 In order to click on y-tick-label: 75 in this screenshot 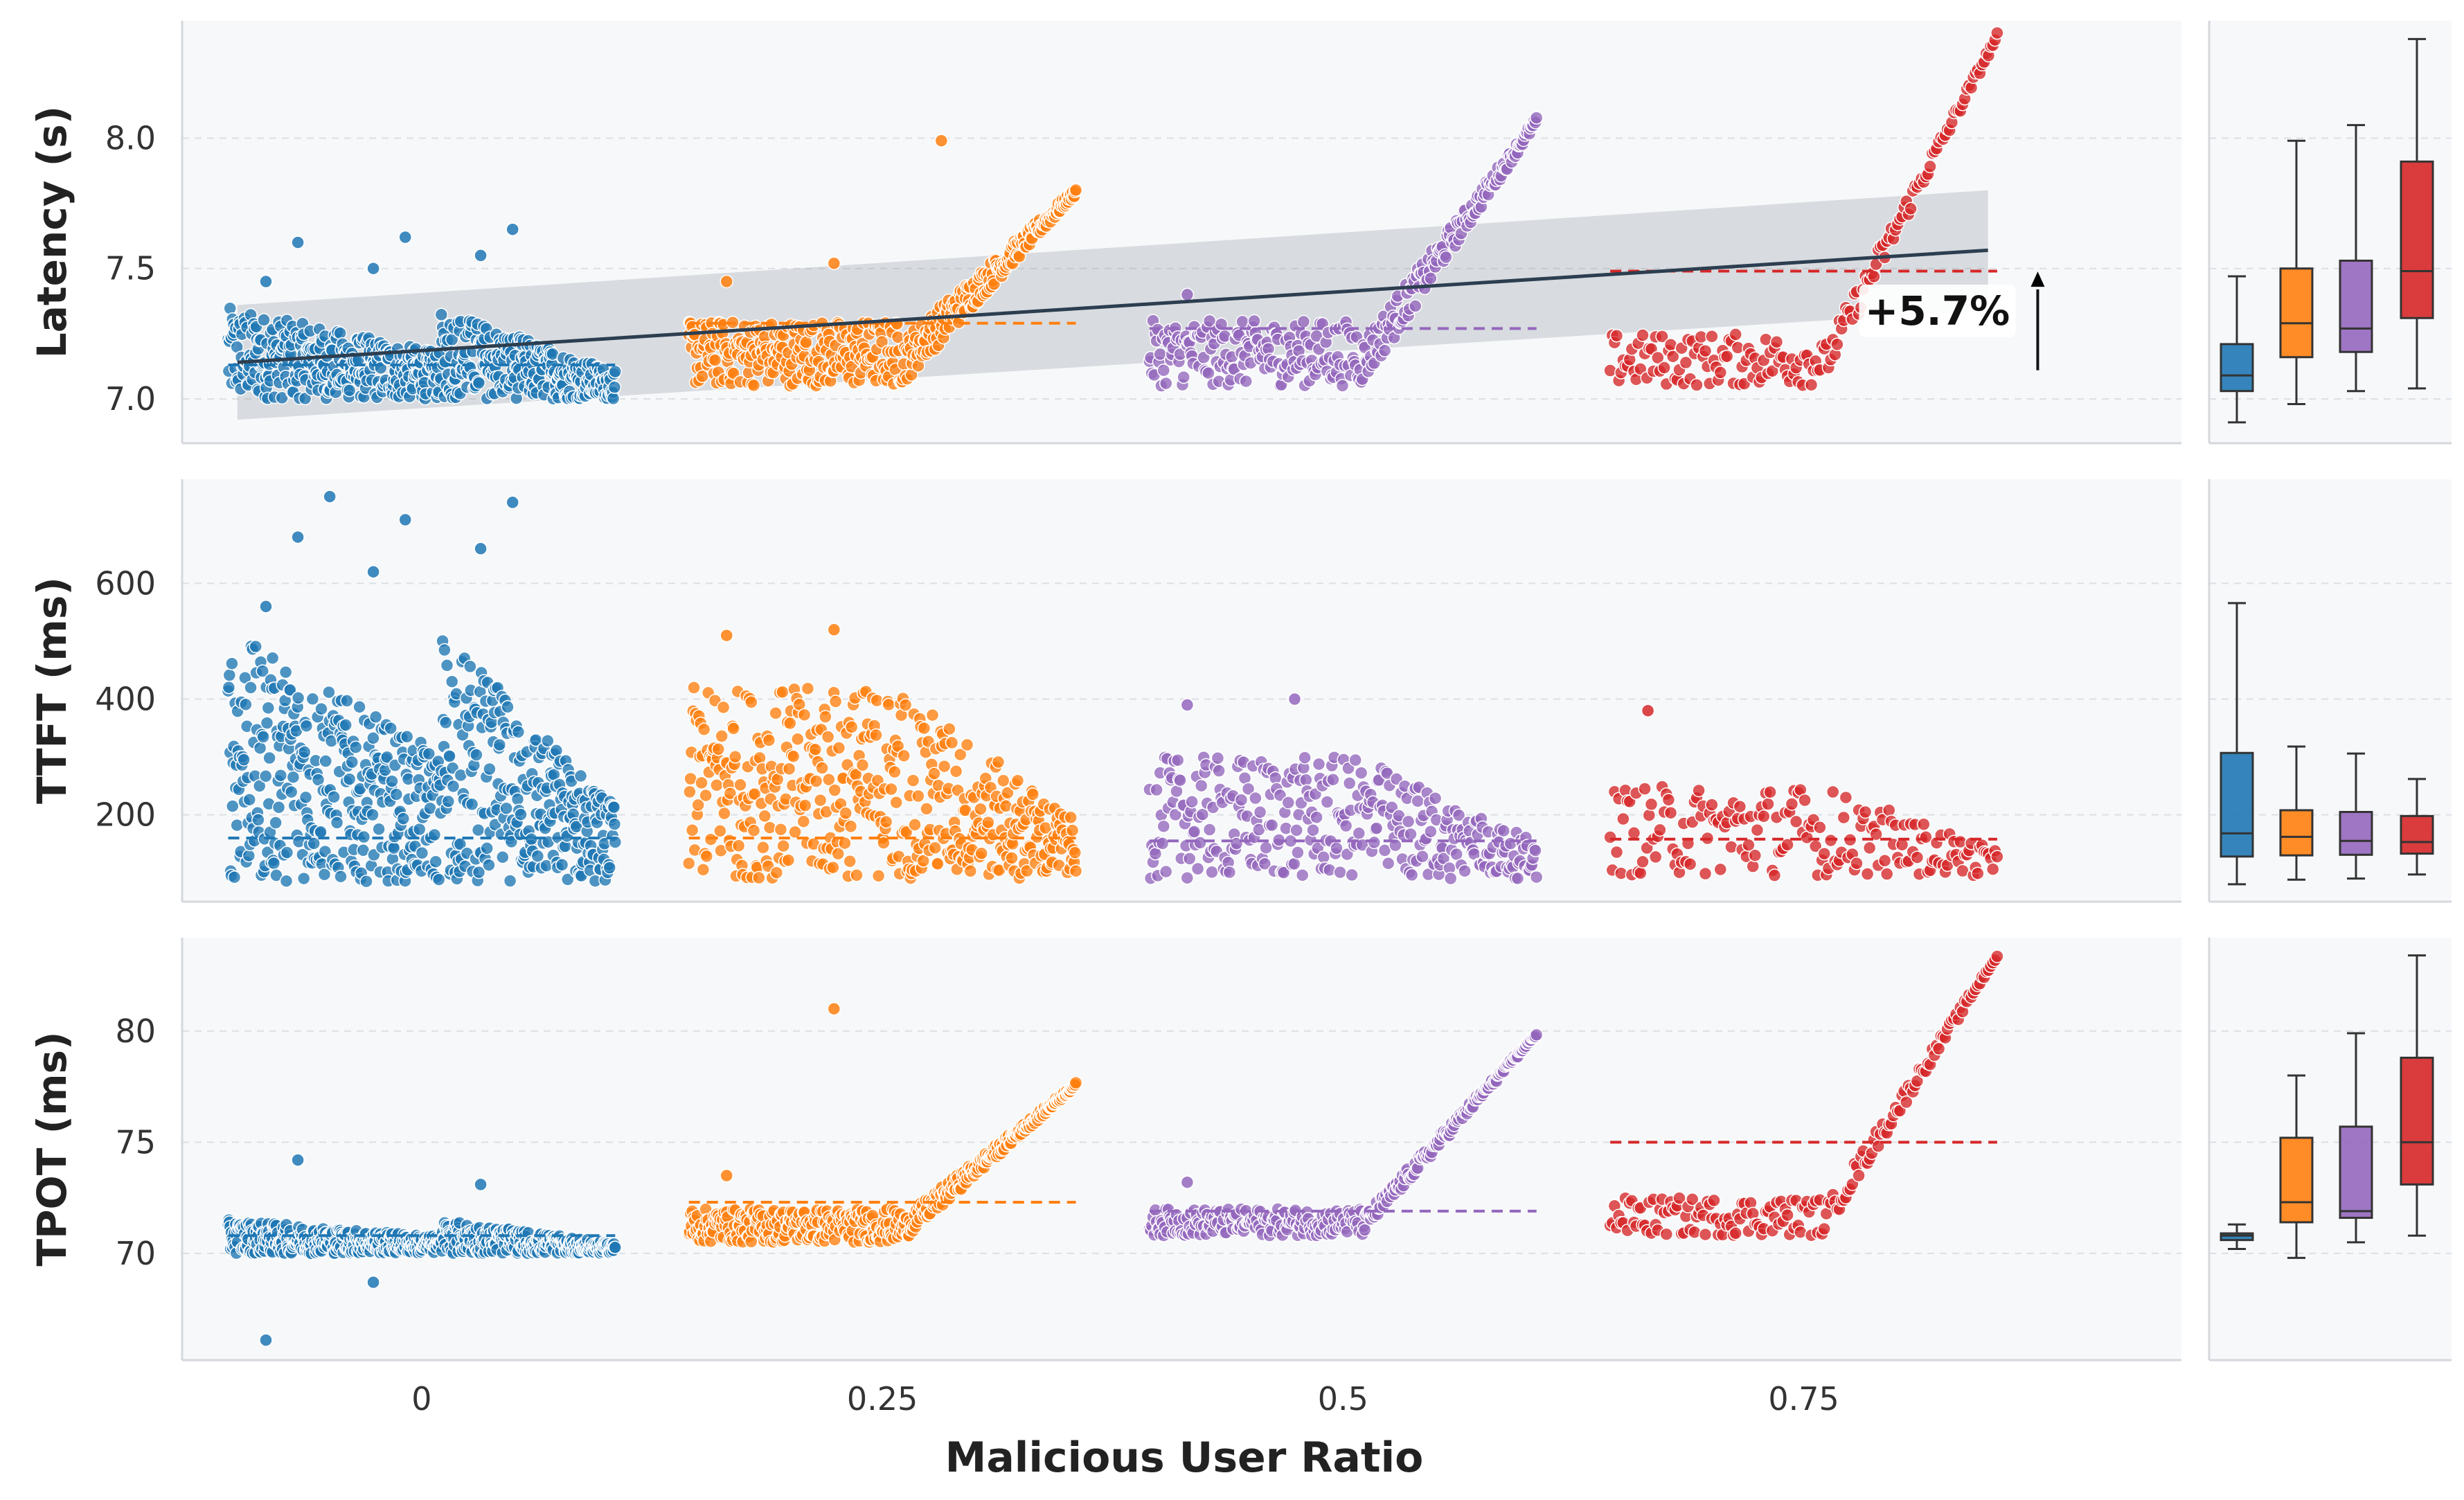, I will do `click(135, 1142)`.